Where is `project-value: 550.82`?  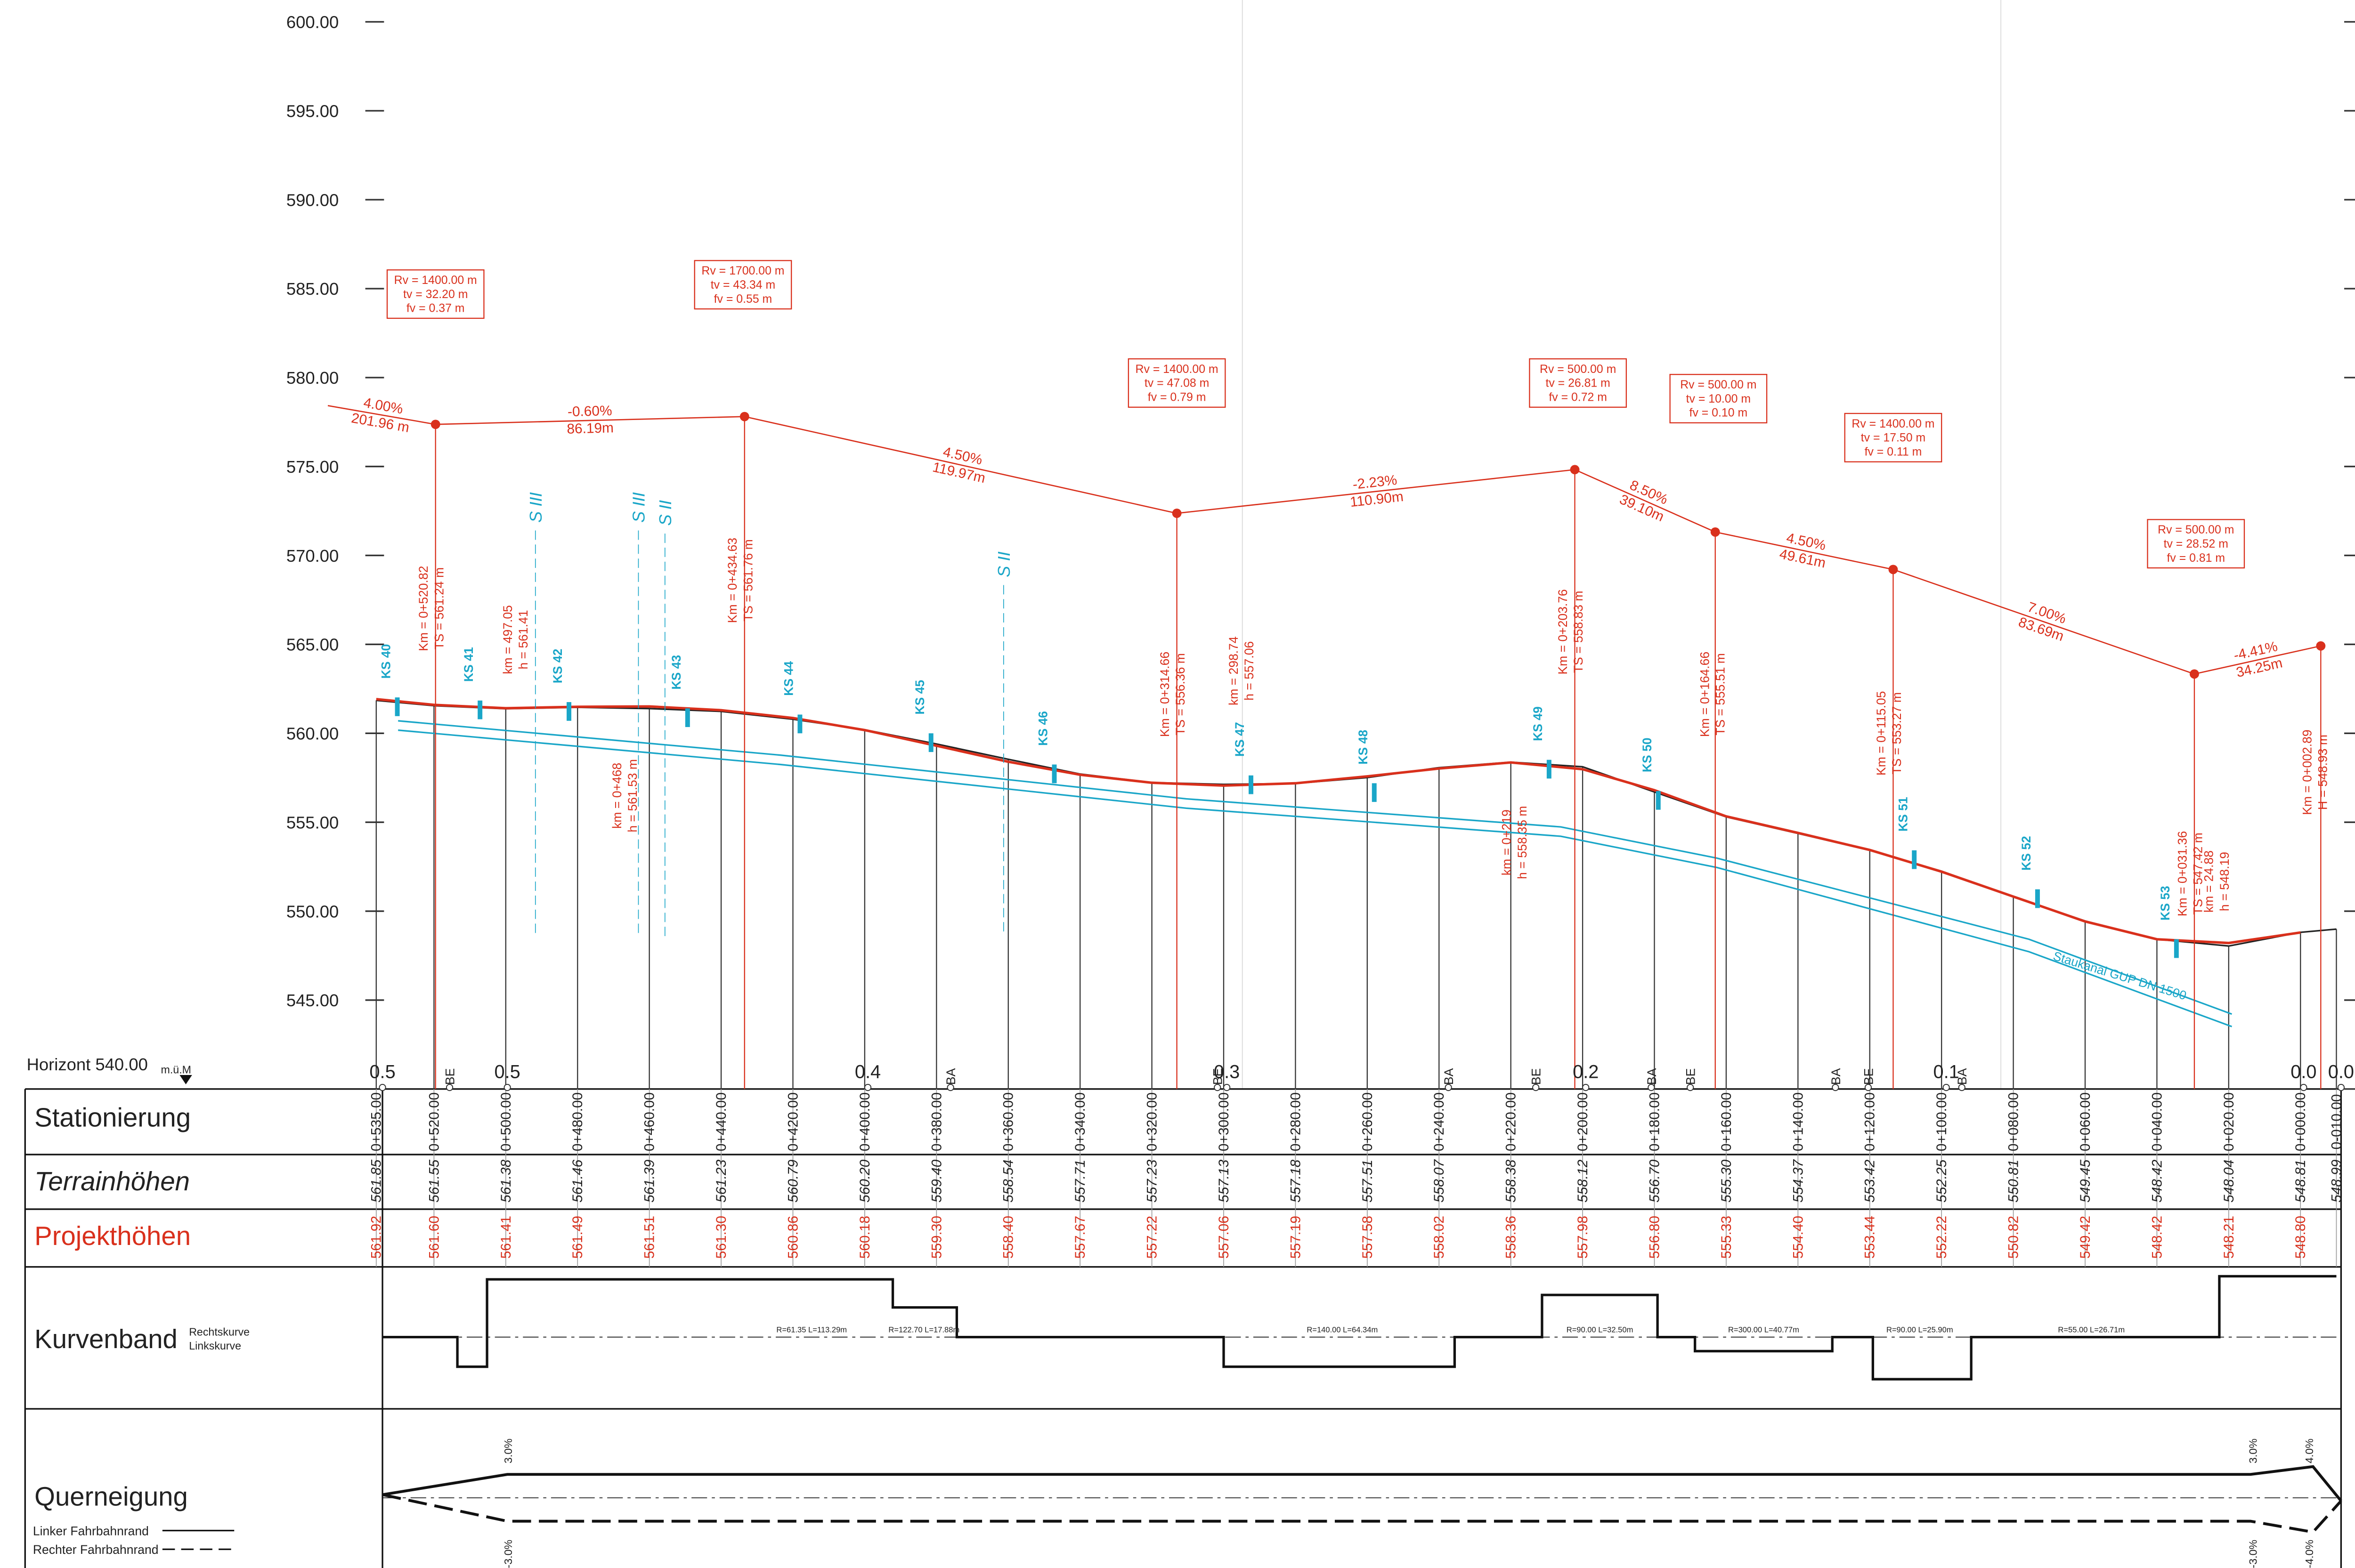
project-value: 550.82 is located at coordinates (2014, 1237).